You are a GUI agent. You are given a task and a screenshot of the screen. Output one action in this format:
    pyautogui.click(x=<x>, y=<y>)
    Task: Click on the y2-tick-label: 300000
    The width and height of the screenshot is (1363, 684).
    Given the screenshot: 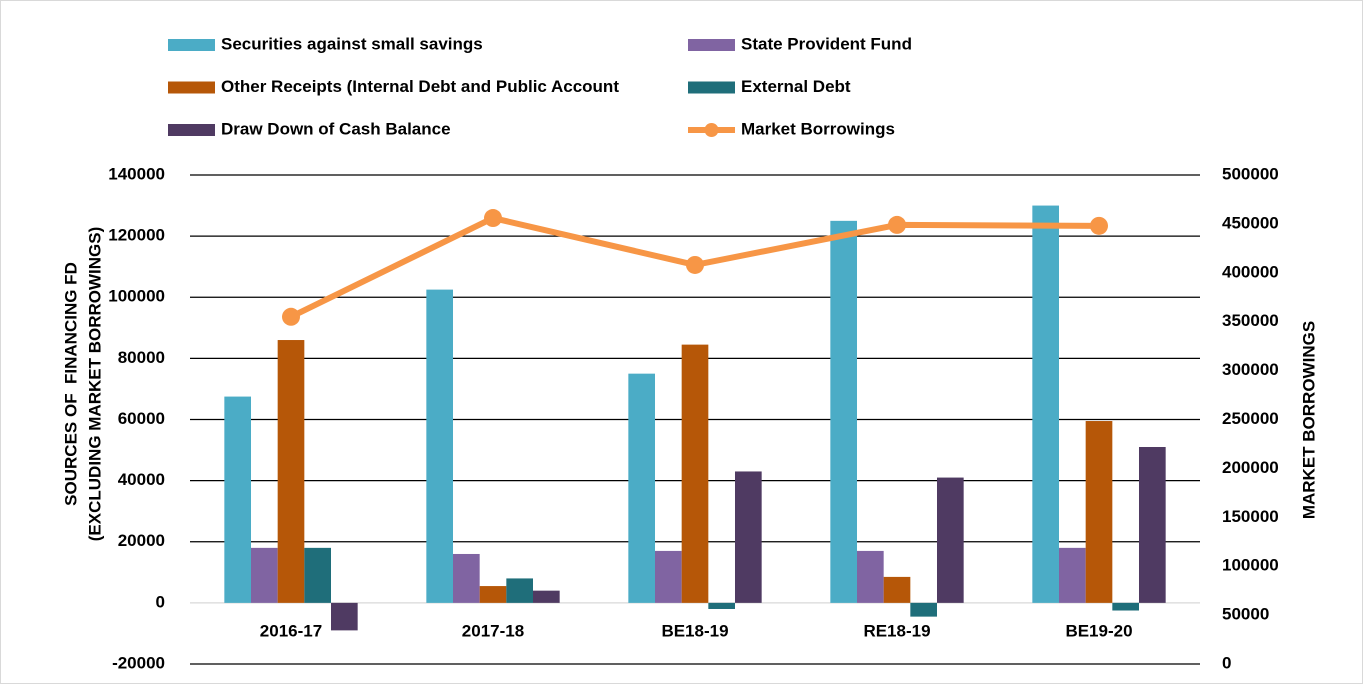 What is the action you would take?
    pyautogui.click(x=1250, y=369)
    